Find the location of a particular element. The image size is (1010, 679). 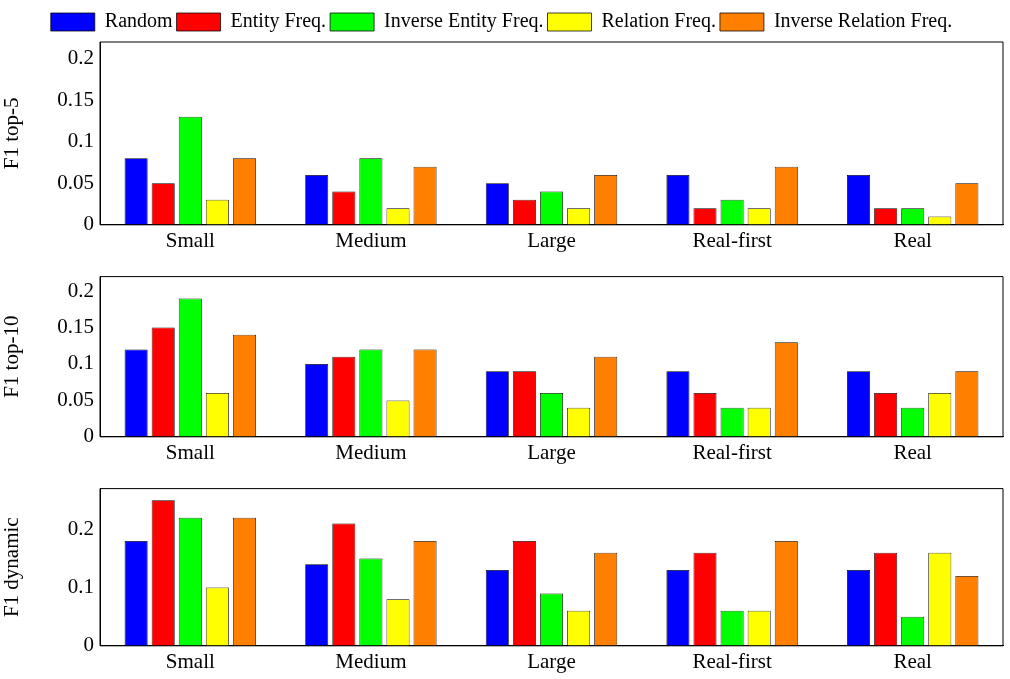

y-axis-title: F1 top-5 is located at coordinates (12, 133).